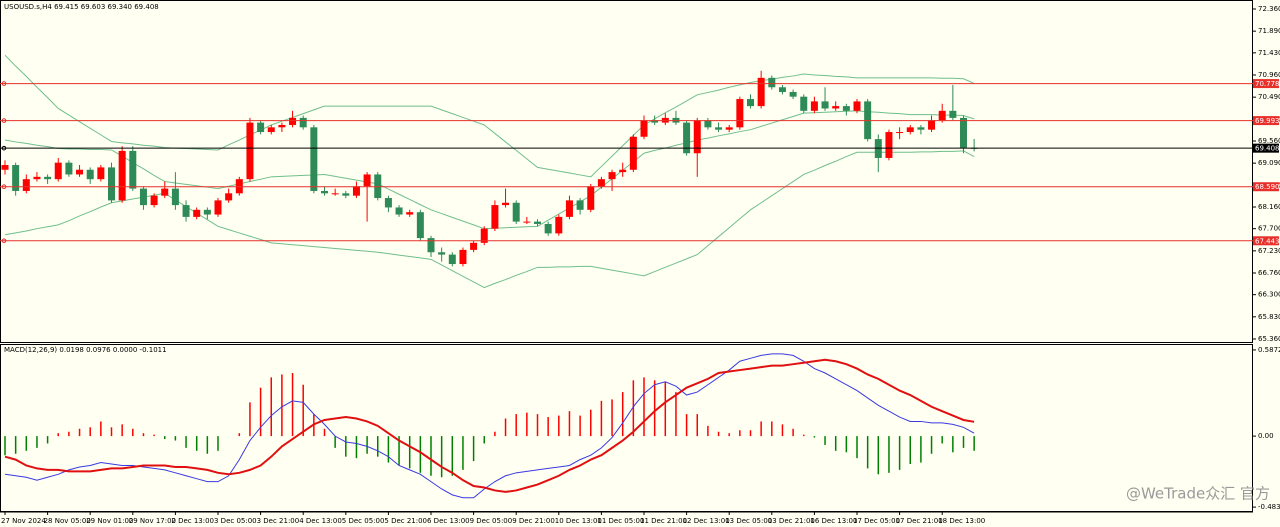 The height and width of the screenshot is (527, 1280). Describe the element at coordinates (1269, 339) in the screenshot. I see `y-tick-label: 65.360` at that location.